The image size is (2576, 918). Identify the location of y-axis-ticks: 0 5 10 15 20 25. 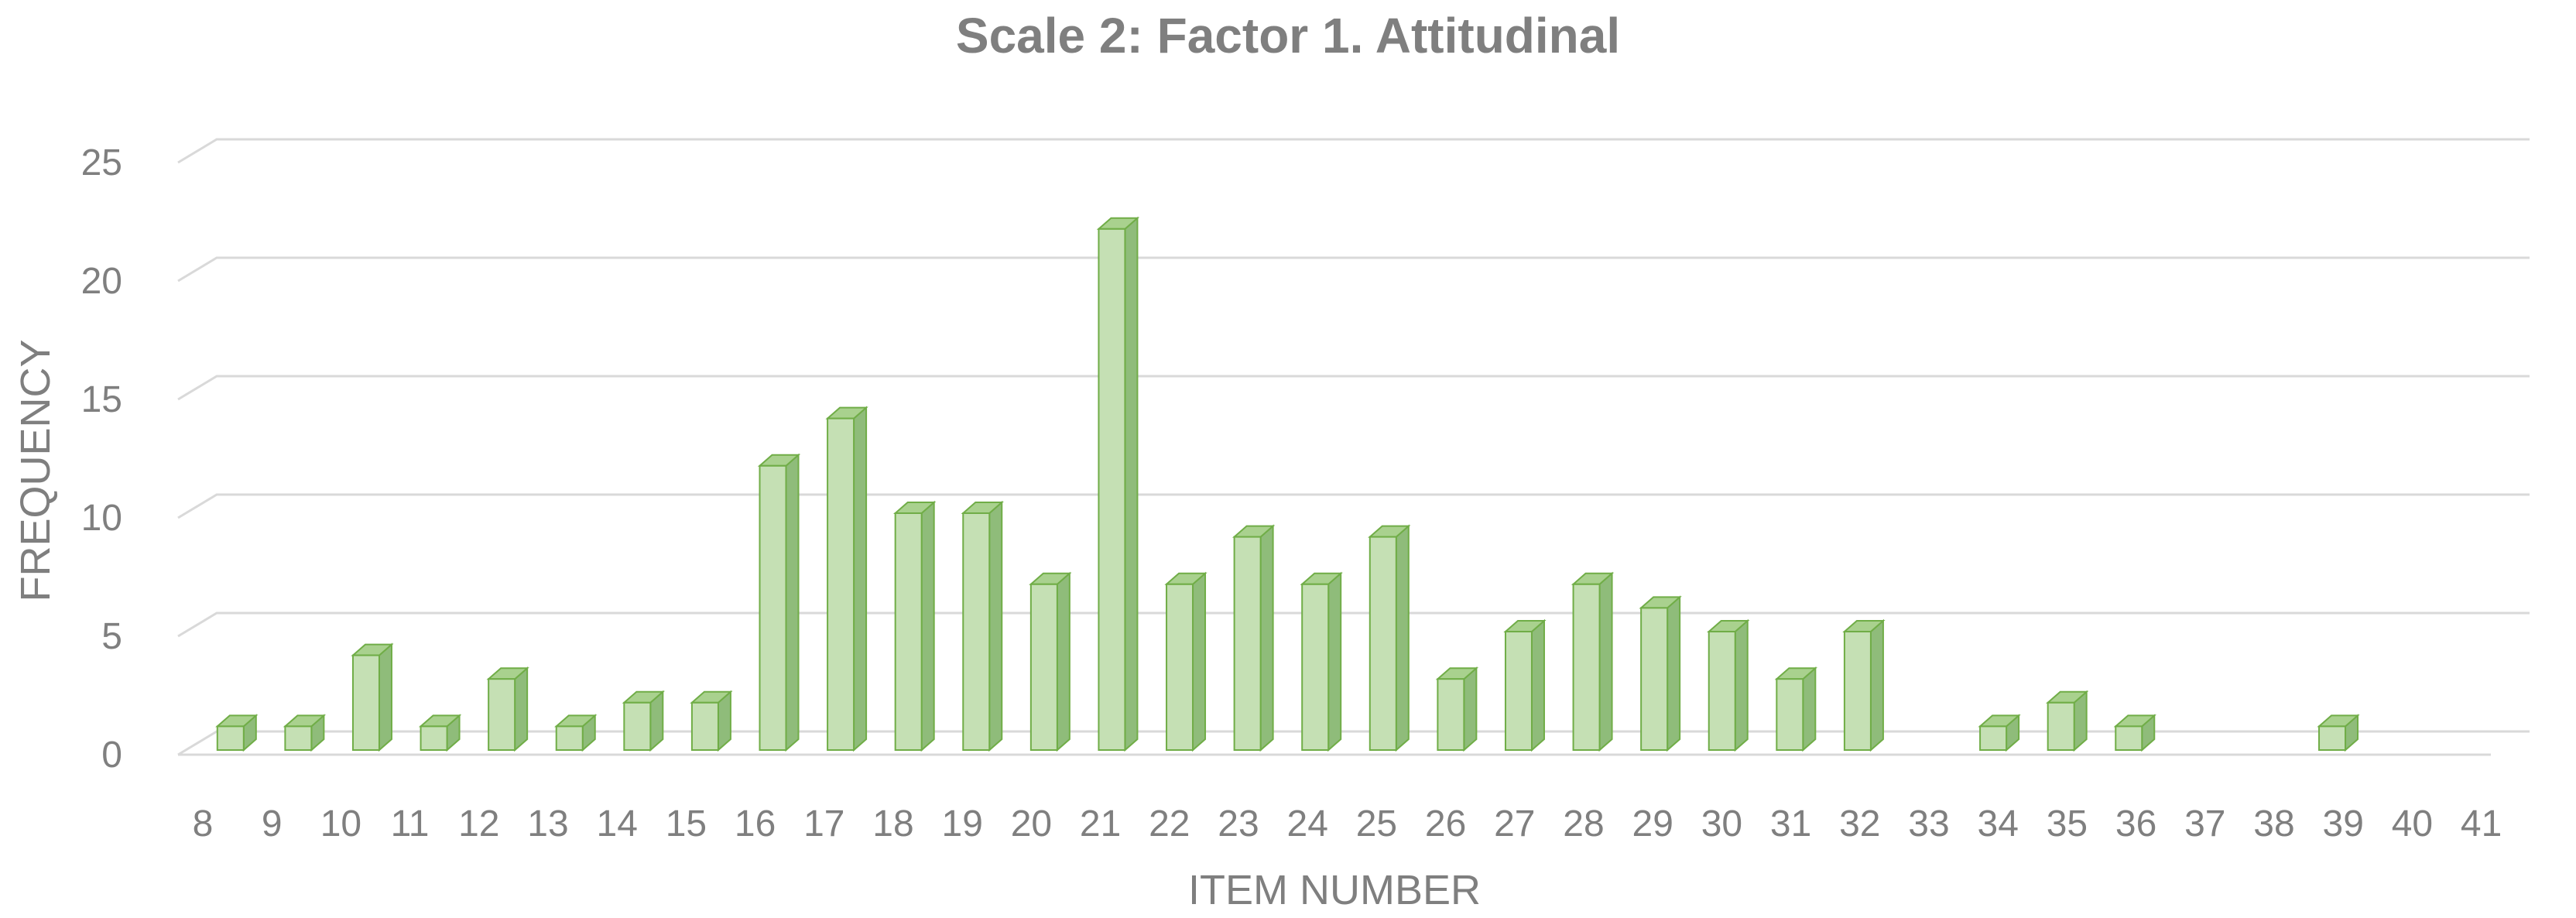
(101, 459).